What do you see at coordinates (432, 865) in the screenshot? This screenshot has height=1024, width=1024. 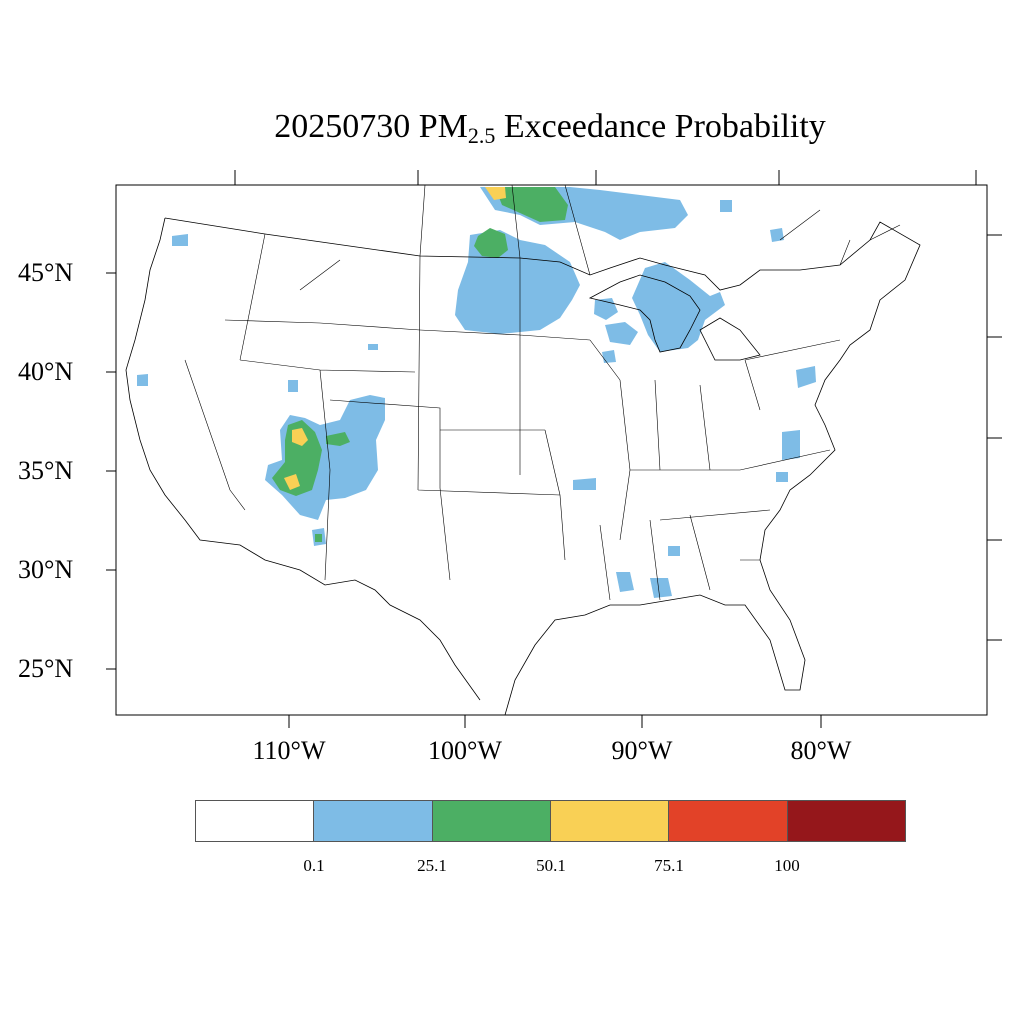 I see `legend-label-1: 25.1` at bounding box center [432, 865].